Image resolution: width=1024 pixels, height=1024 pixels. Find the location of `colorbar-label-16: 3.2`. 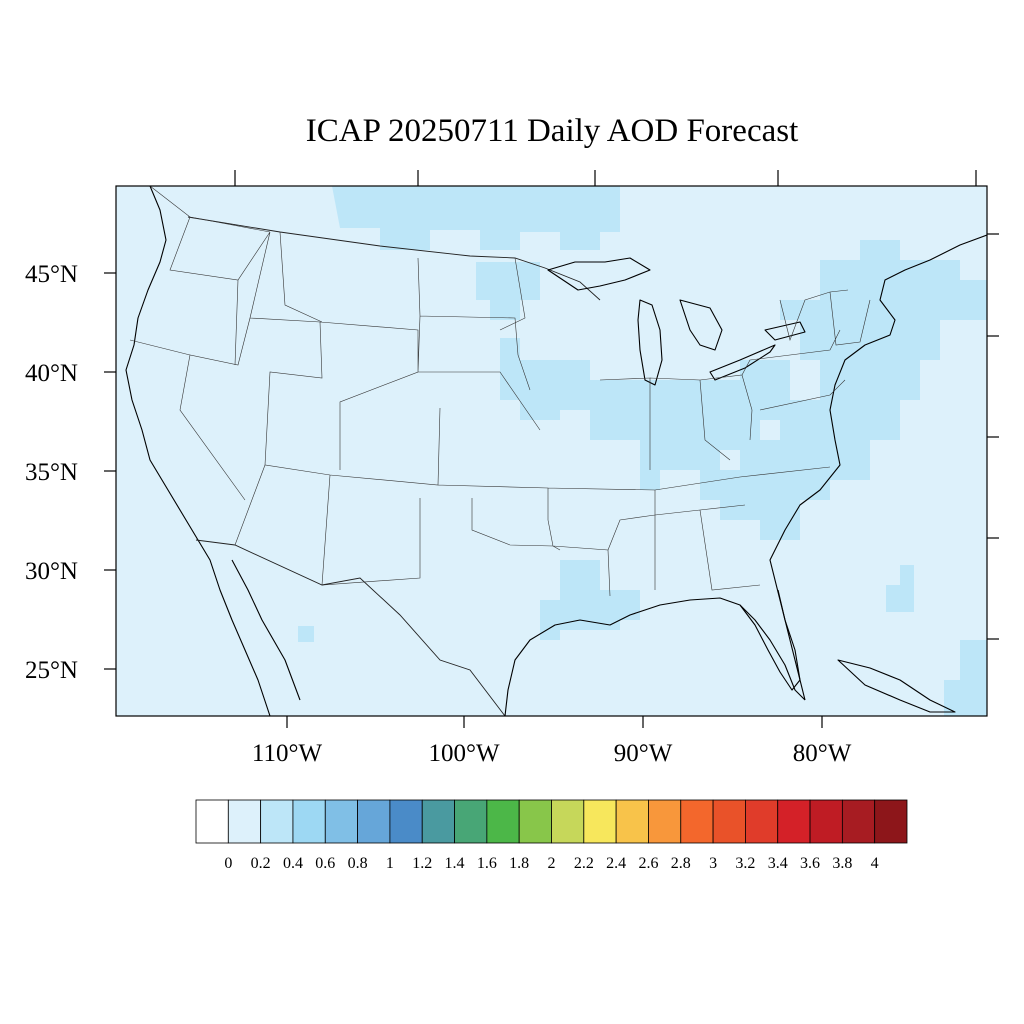

colorbar-label-16: 3.2 is located at coordinates (745, 863).